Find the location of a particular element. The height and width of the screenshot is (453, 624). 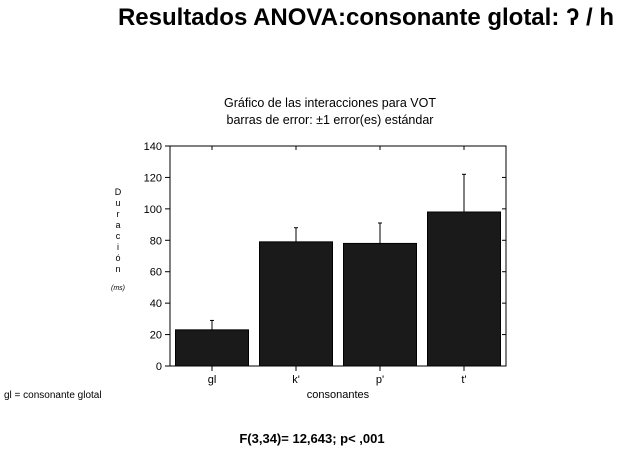

chart-title: Gráfico de las interacciones para VOT is located at coordinates (330, 103).